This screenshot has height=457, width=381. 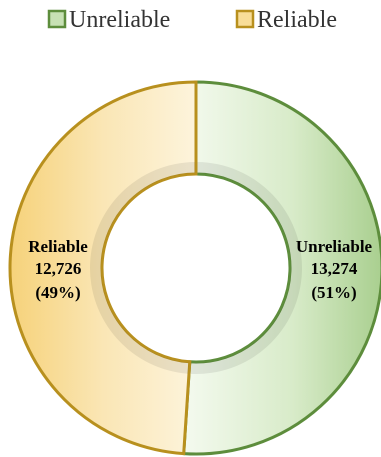 I want to click on slice-label-unreliable-value: 13,274, so click(x=334, y=268).